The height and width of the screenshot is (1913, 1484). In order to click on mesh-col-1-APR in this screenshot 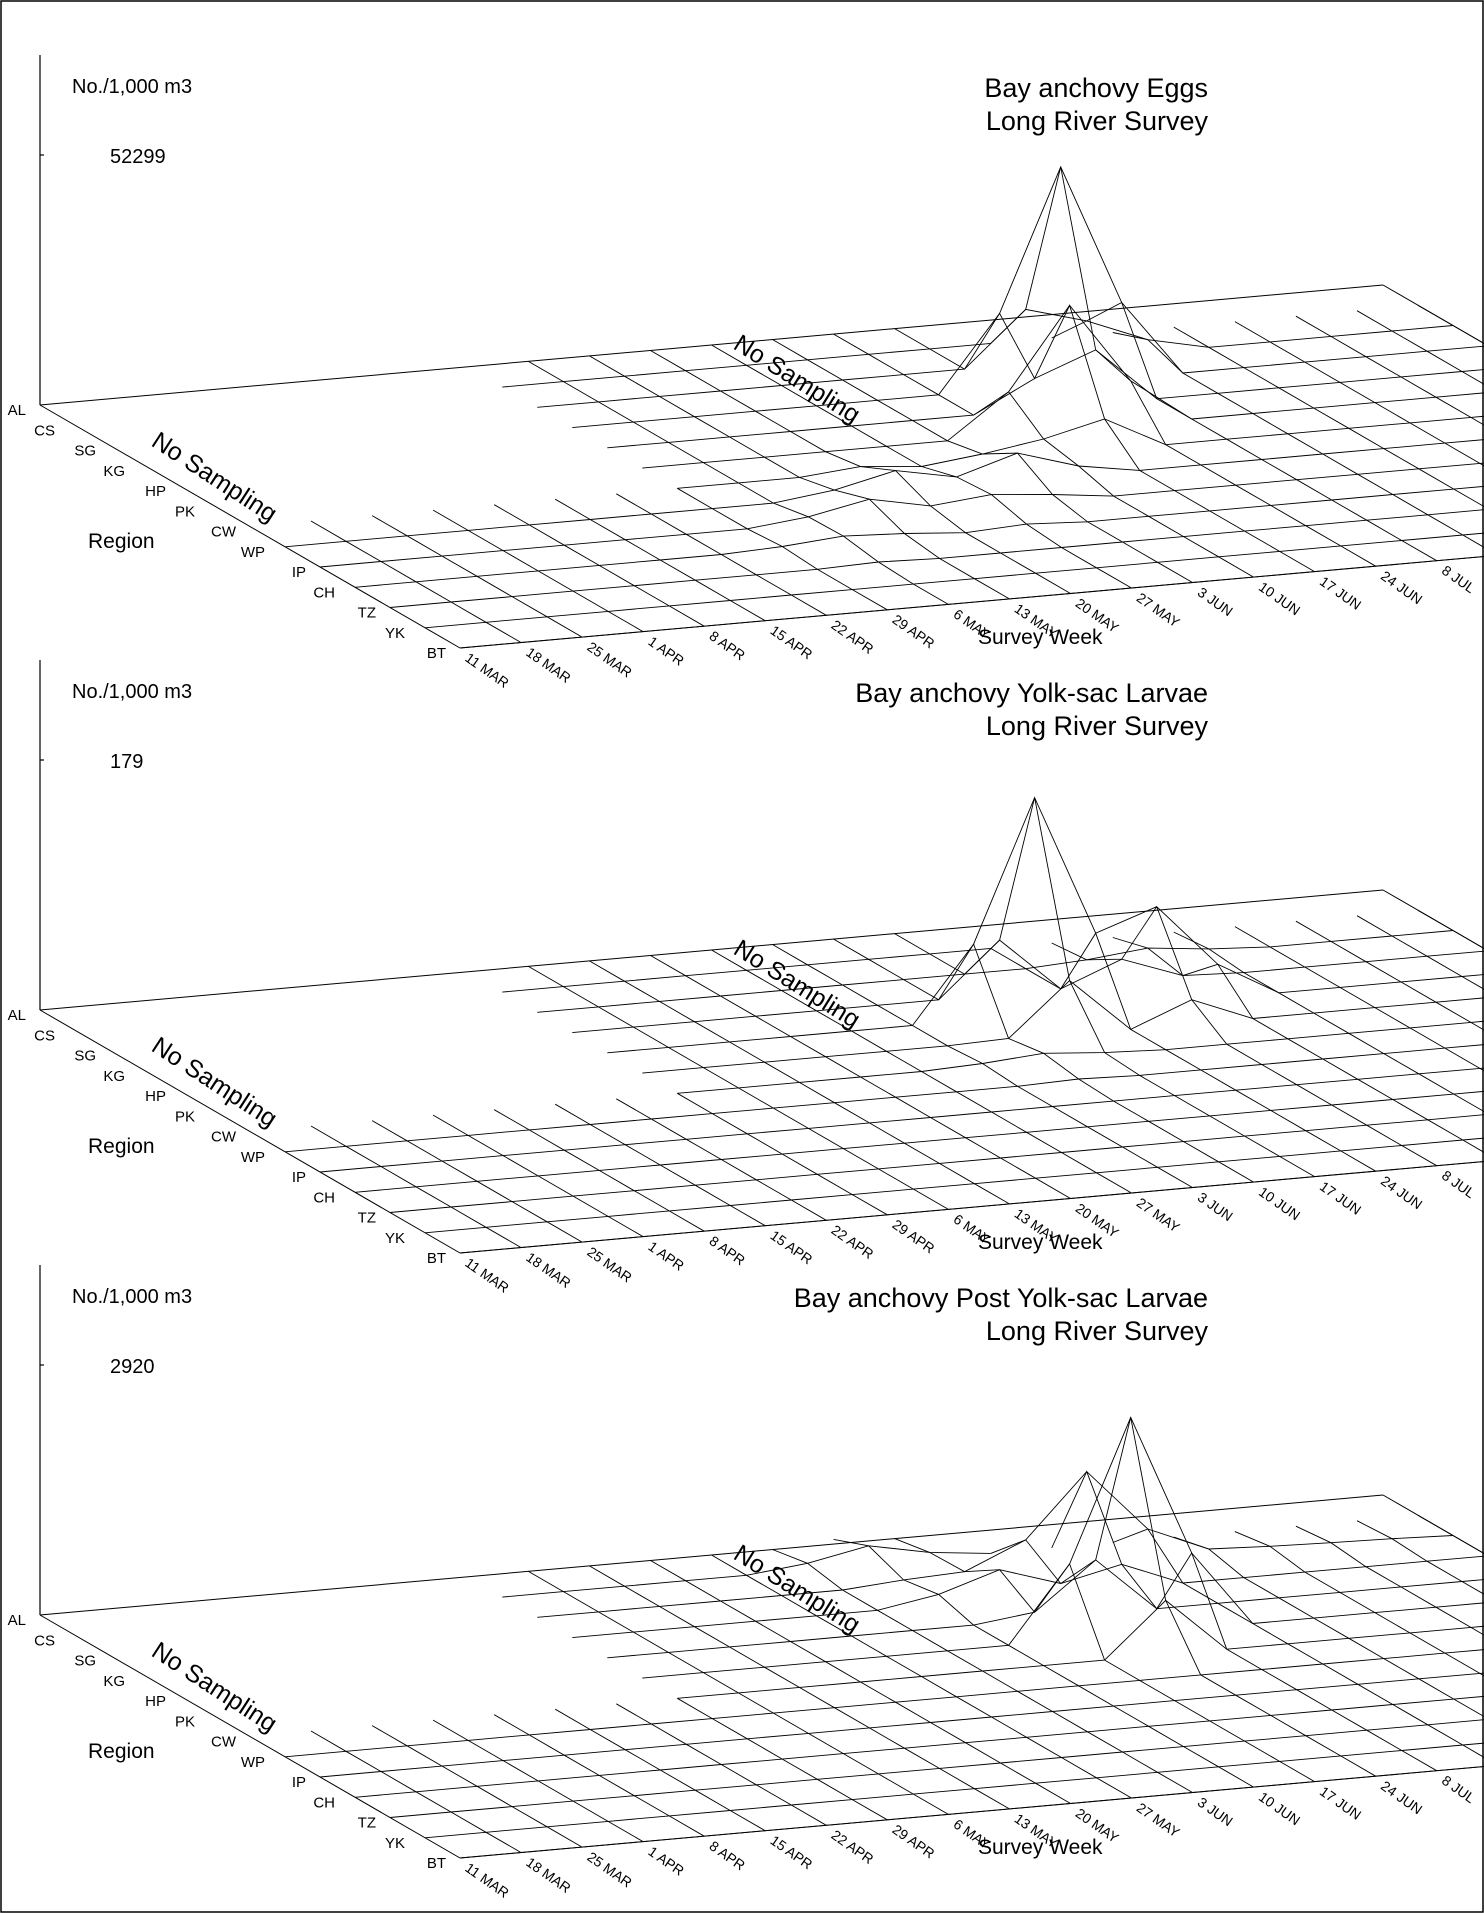, I will do `click(538, 570)`.